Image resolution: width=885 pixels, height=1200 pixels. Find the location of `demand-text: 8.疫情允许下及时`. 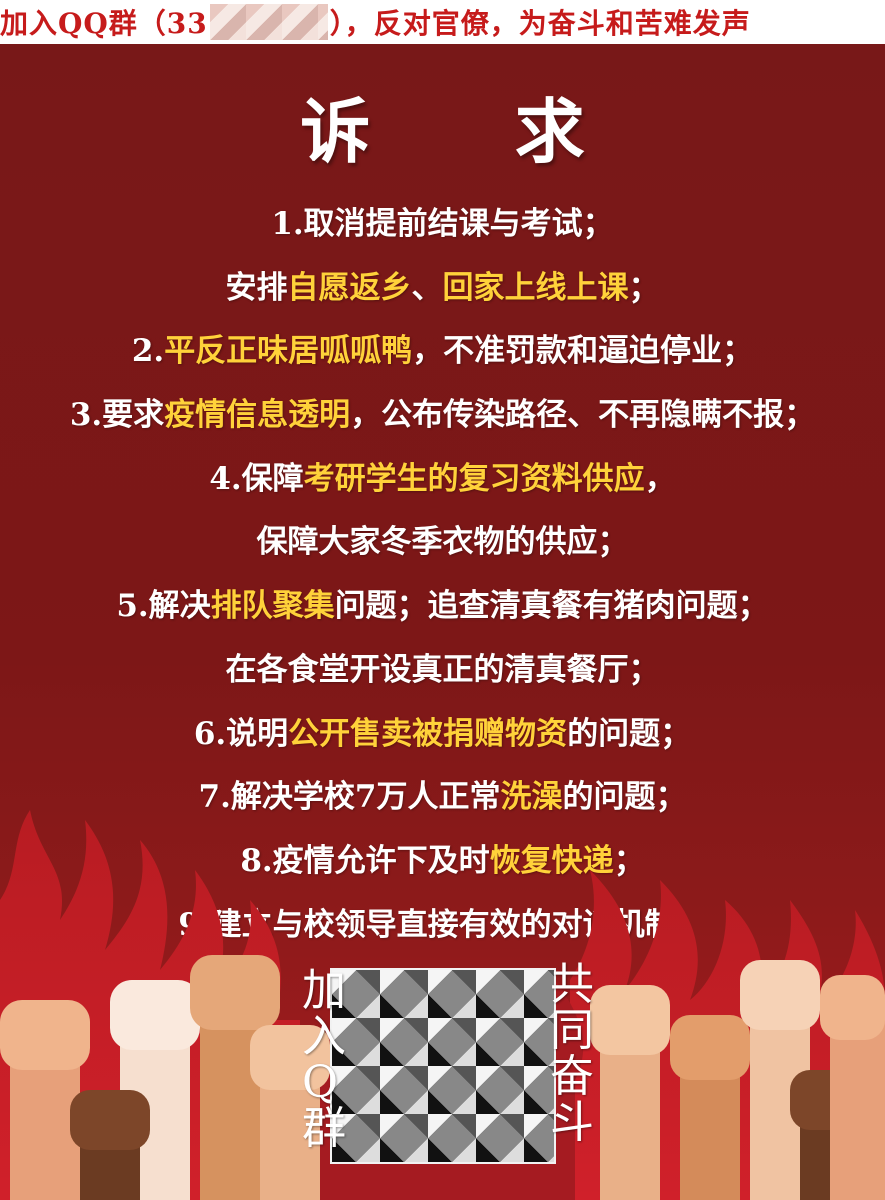

demand-text: 8.疫情允许下及时 is located at coordinates (365, 860).